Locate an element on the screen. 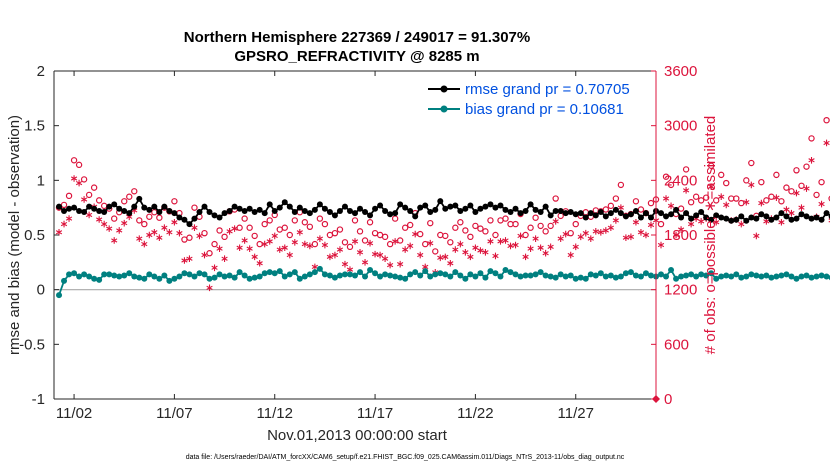  x-tick-label: 11/27 is located at coordinates (576, 413).